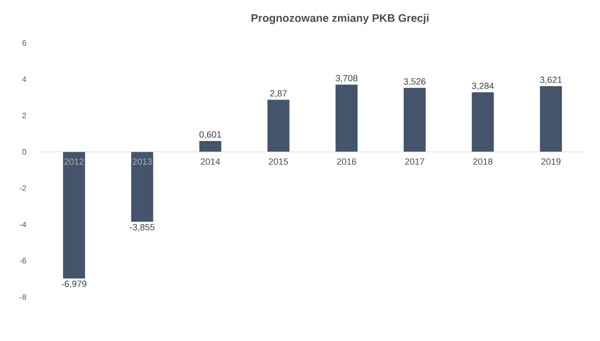 The image size is (600, 341). I want to click on x-tick-label: 2015, so click(278, 161).